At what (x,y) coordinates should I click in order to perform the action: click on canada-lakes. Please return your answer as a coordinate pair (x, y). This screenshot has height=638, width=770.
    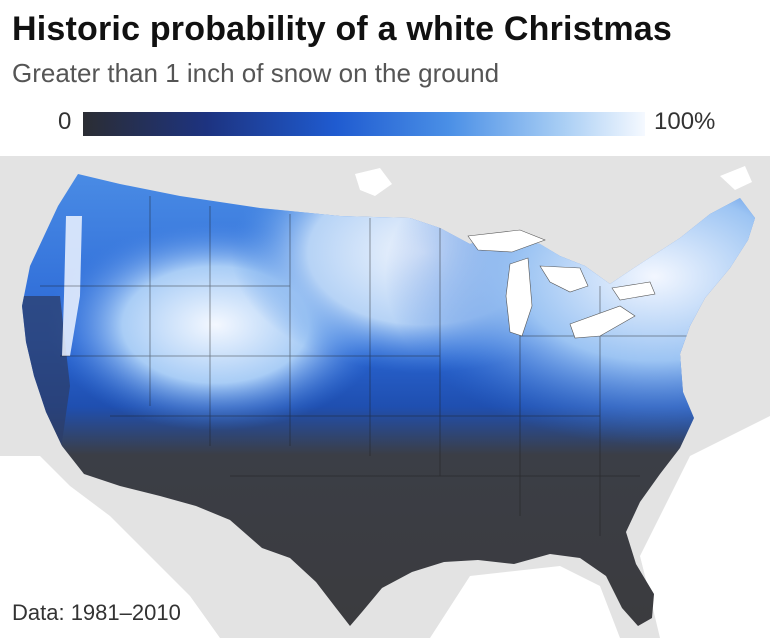
    Looking at the image, I should click on (553, 181).